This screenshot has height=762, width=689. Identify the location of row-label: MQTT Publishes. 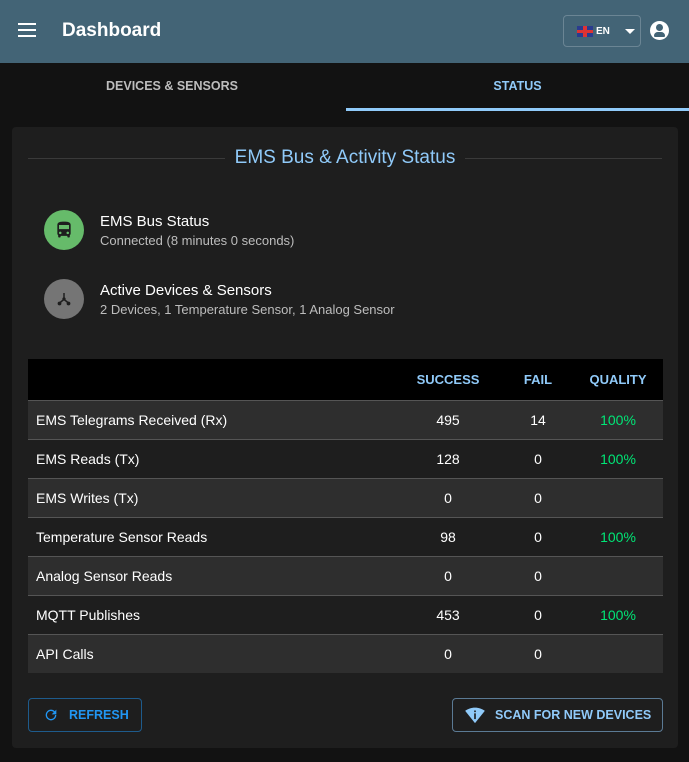
(210, 614).